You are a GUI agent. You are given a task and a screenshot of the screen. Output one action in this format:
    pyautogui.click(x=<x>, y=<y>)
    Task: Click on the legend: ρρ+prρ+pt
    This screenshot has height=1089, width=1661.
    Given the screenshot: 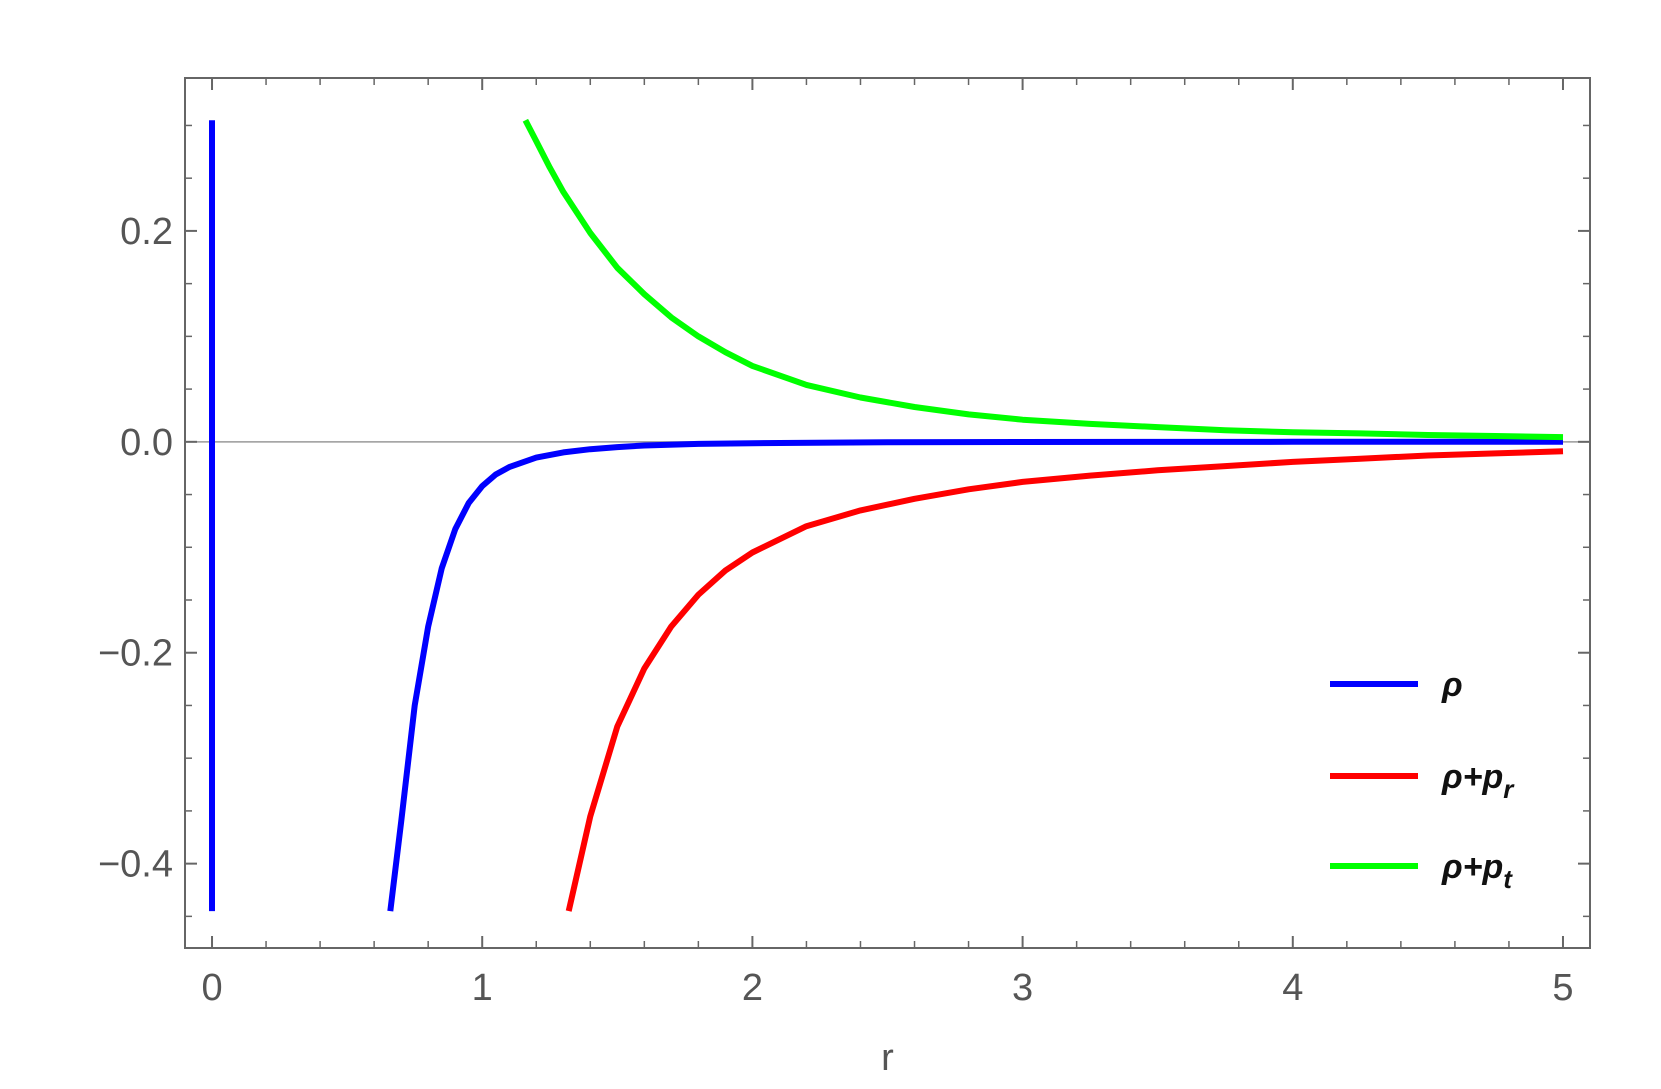 What is the action you would take?
    pyautogui.click(x=1422, y=780)
    